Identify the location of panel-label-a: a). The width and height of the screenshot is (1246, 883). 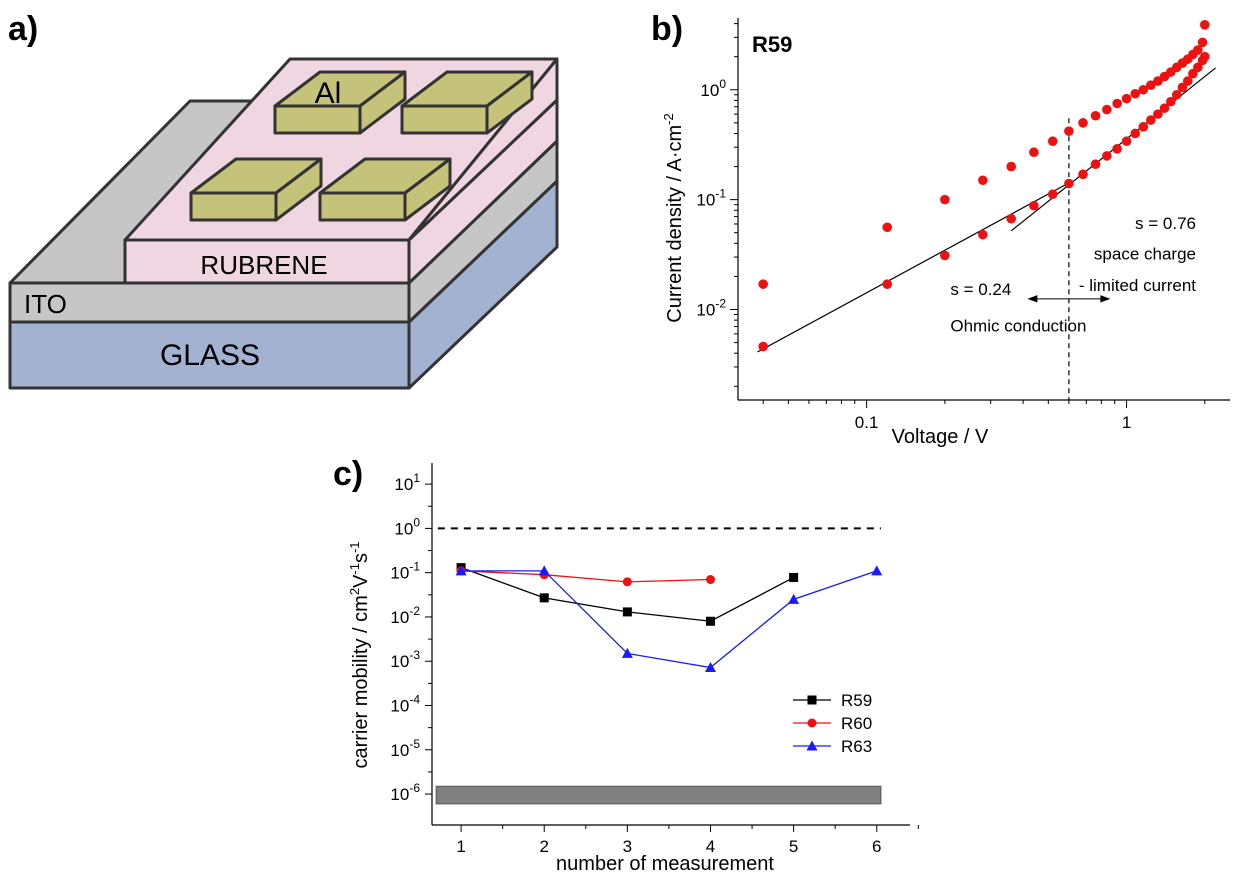
(23, 29).